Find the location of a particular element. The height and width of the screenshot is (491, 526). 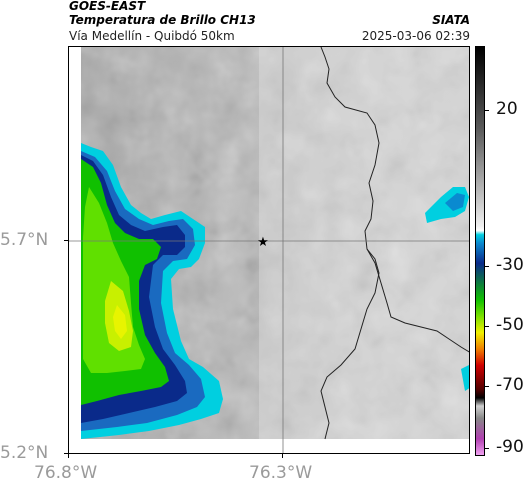

y-tick-label: 5.7°N is located at coordinates (24, 240).